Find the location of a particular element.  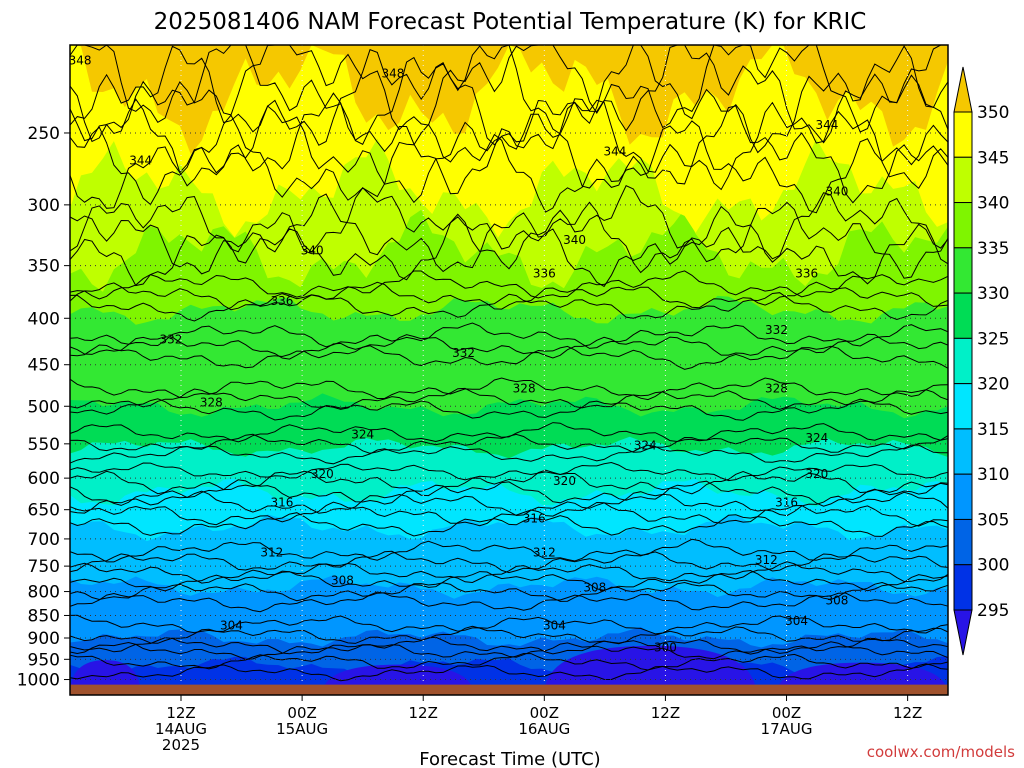

x-tick-label: 15AUG is located at coordinates (302, 729).